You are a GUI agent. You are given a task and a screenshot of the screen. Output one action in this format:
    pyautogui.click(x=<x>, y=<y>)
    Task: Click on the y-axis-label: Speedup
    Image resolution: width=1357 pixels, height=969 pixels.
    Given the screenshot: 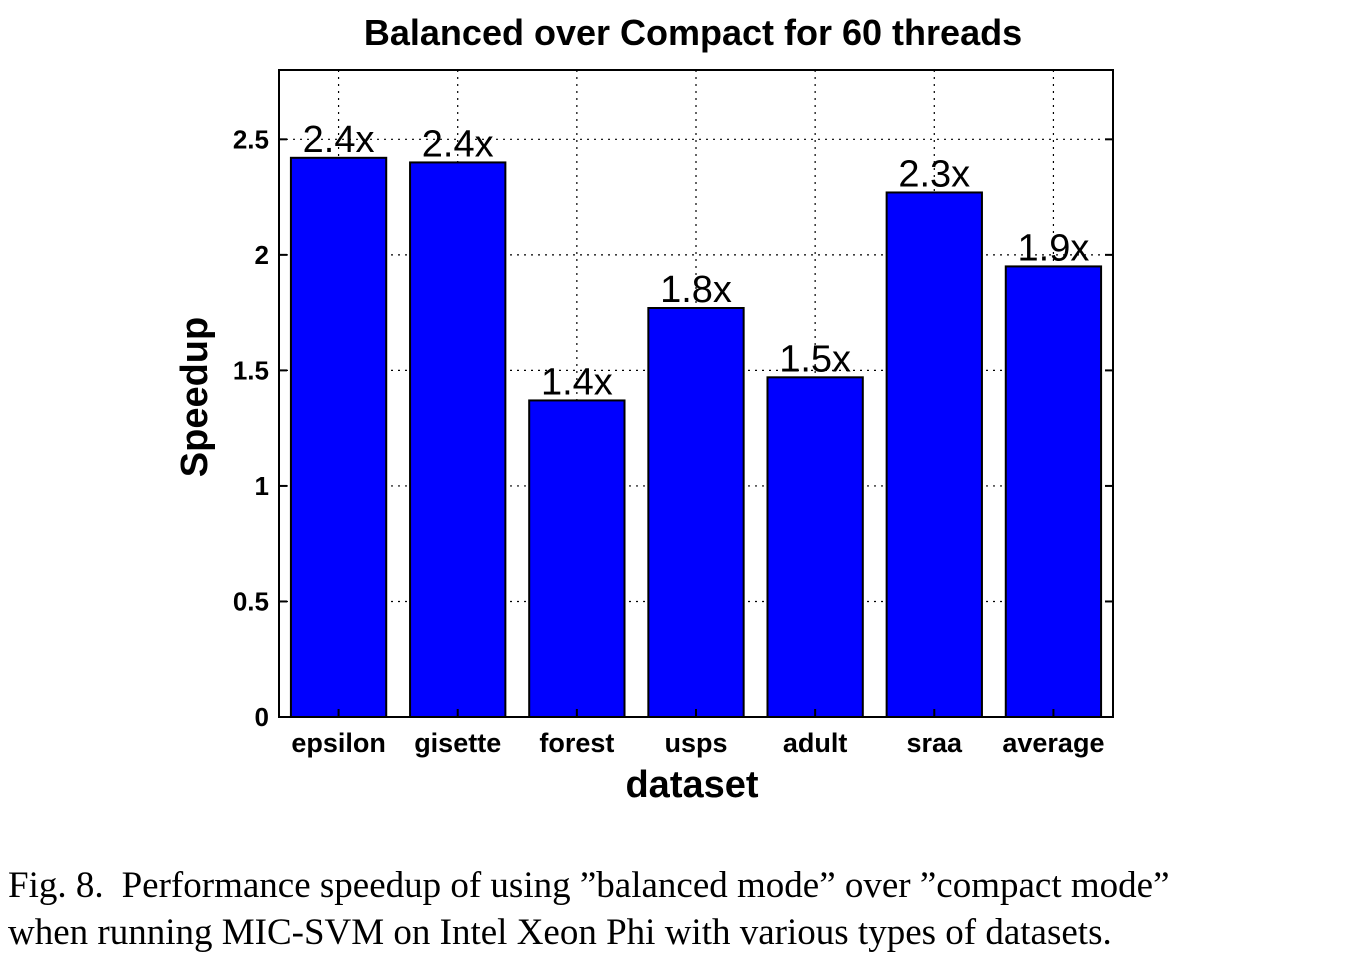 What is the action you would take?
    pyautogui.click(x=195, y=397)
    